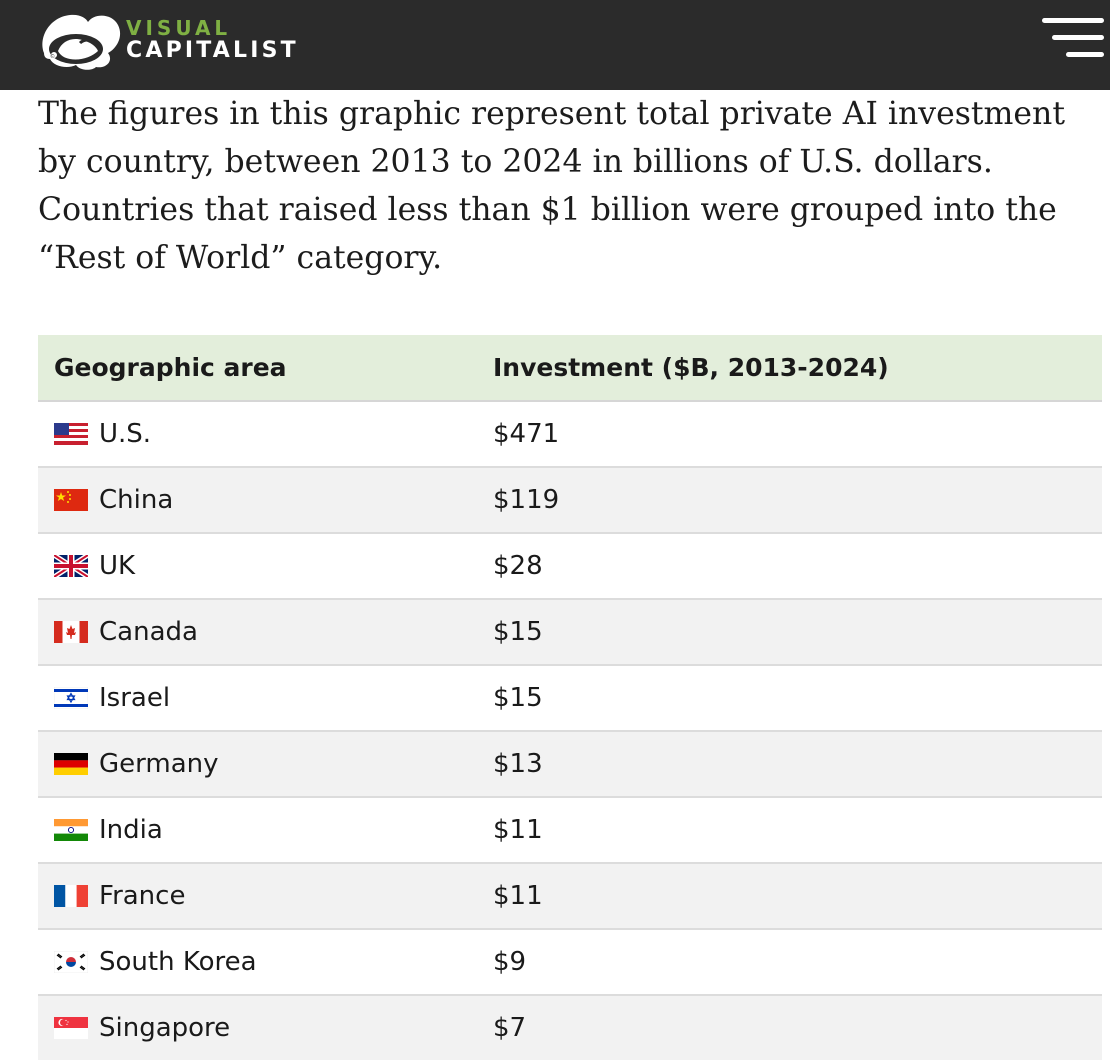  What do you see at coordinates (71, 566) in the screenshot?
I see `uk-flag-icon` at bounding box center [71, 566].